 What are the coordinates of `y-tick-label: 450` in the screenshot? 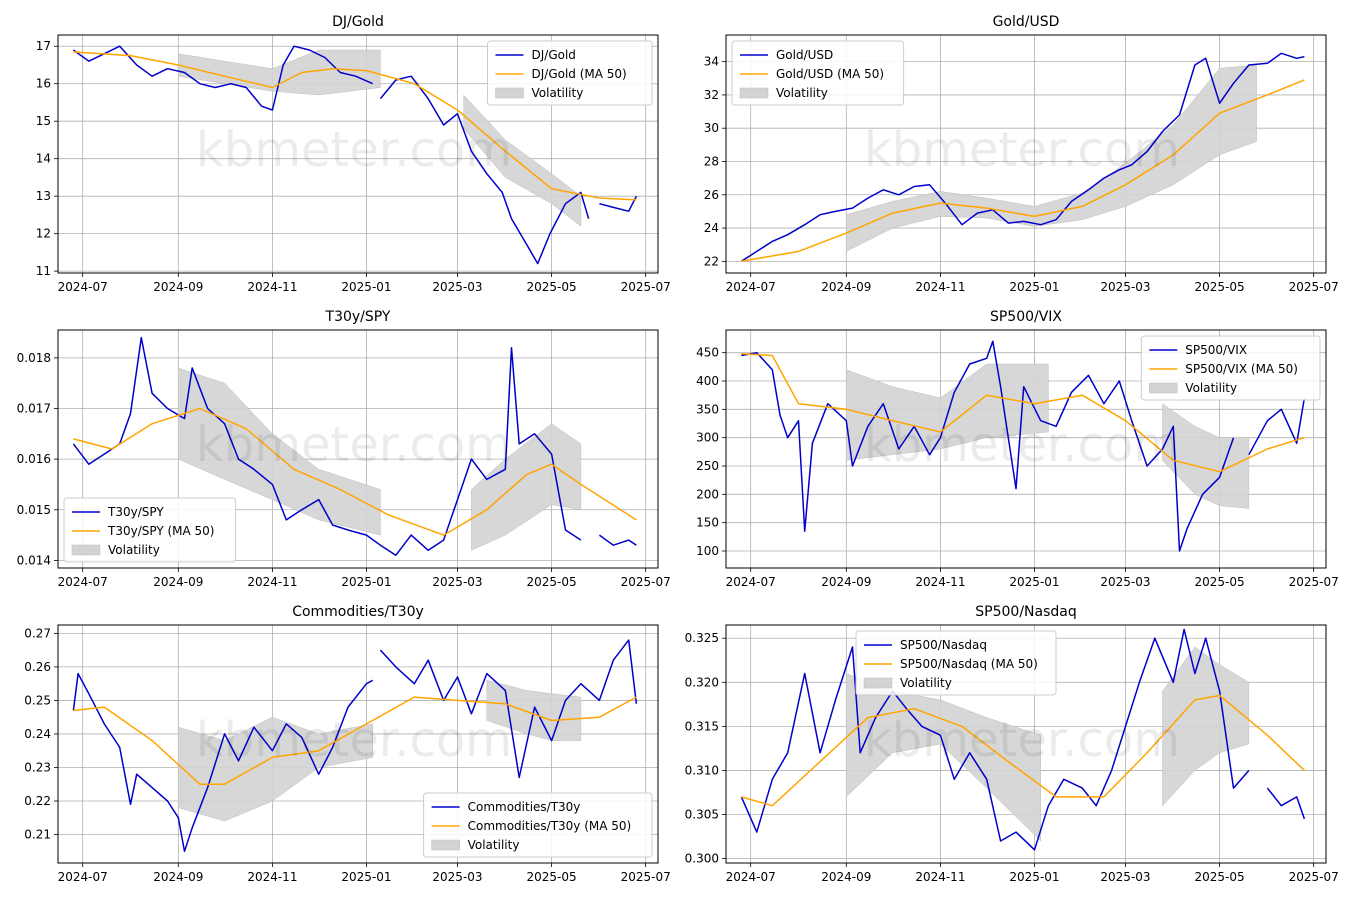 It's located at (707, 353).